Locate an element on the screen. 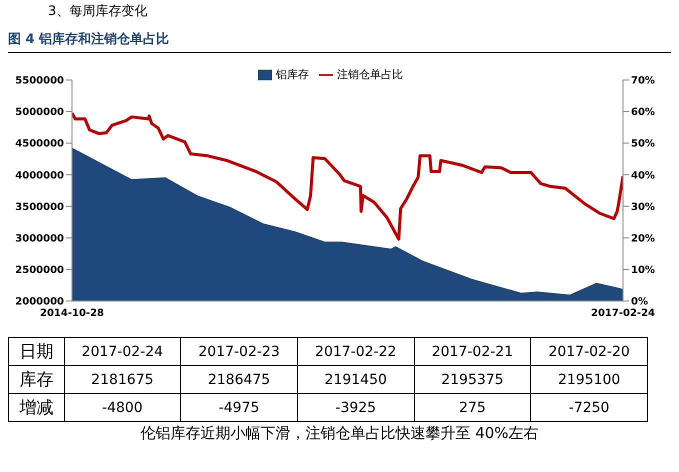 Image resolution: width=679 pixels, height=472 pixels. chart-title: 3、每周库存变化 is located at coordinates (97, 11).